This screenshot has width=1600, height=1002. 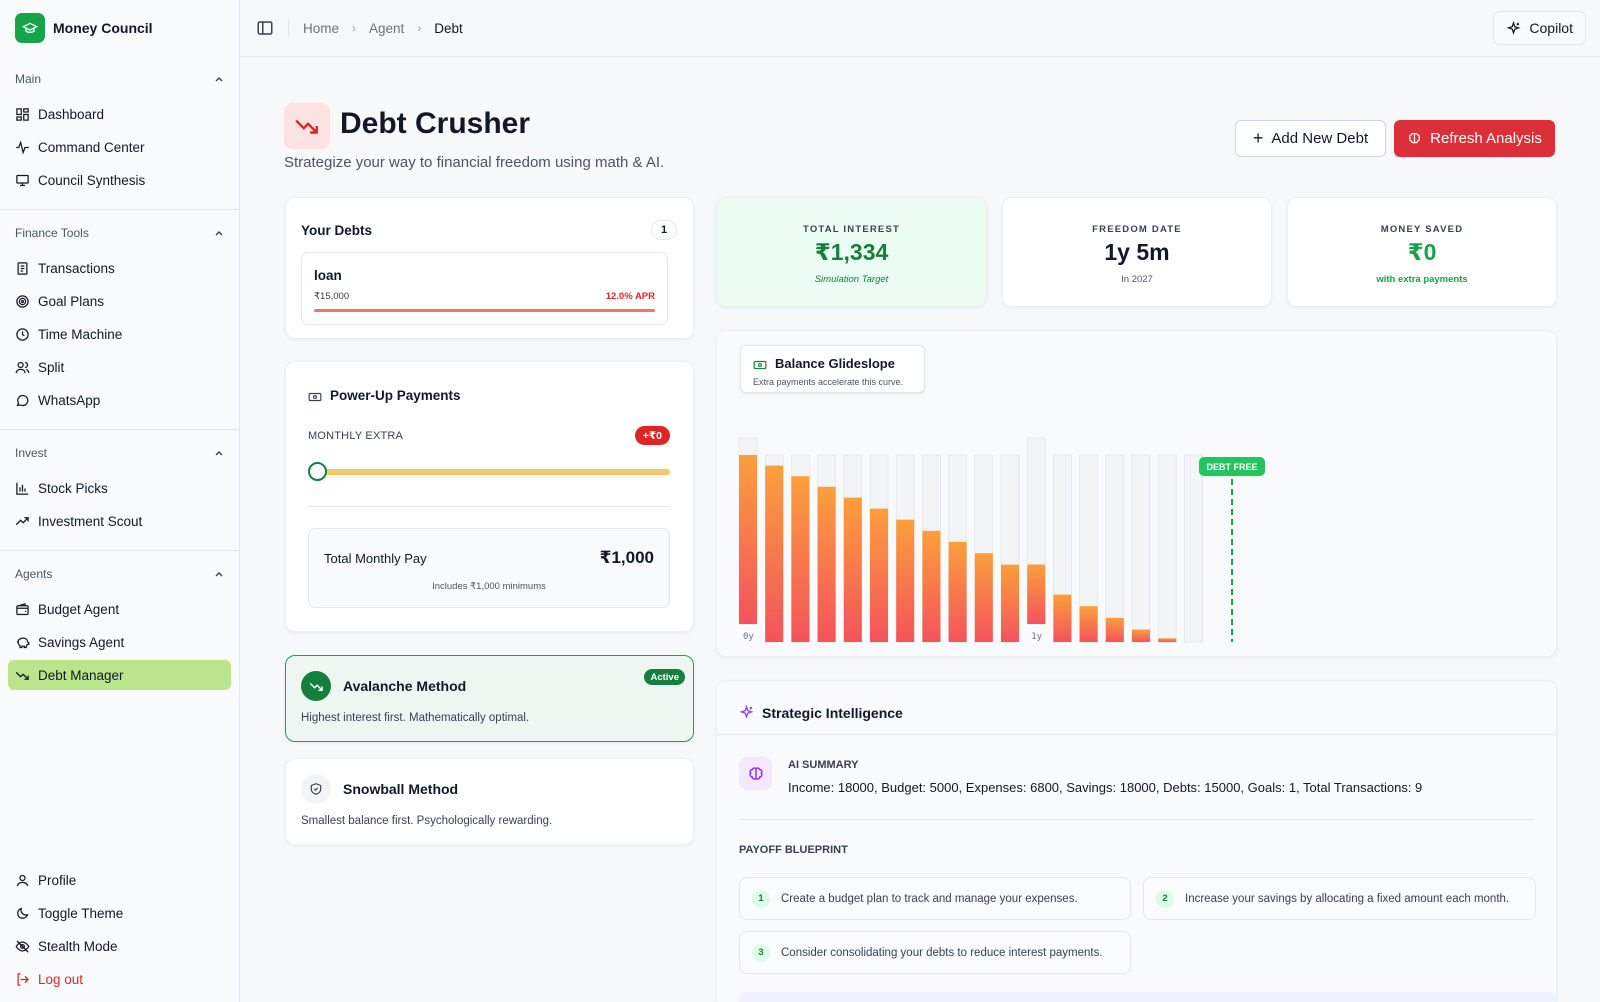 What do you see at coordinates (22, 367) in the screenshot?
I see `users-icon` at bounding box center [22, 367].